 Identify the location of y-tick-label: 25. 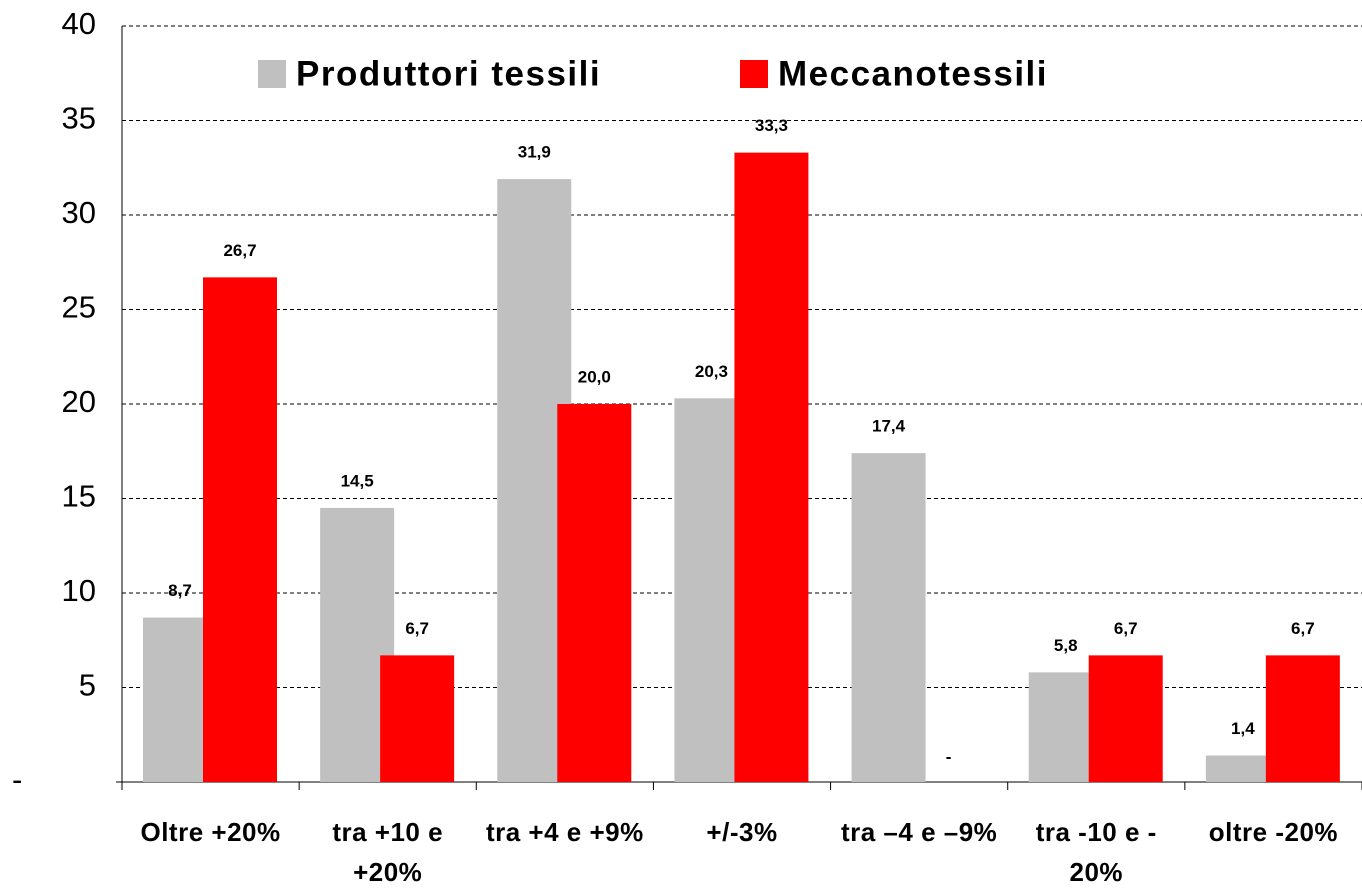
(79, 307).